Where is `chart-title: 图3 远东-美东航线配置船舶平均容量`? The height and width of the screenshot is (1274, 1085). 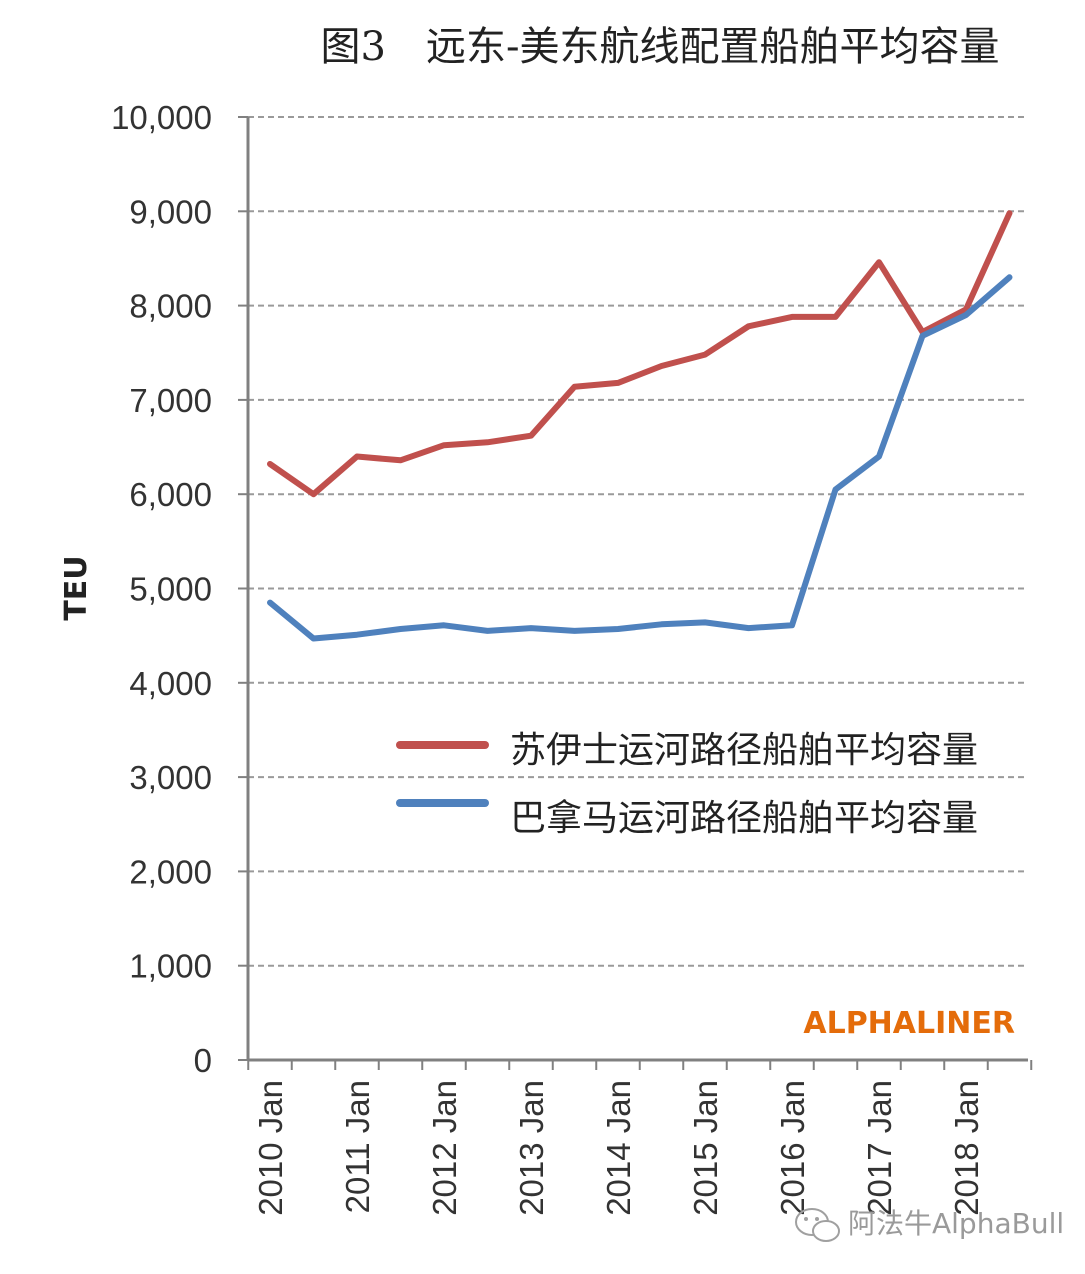
chart-title: 图3 远东-美东航线配置船舶平均容量 is located at coordinates (660, 47).